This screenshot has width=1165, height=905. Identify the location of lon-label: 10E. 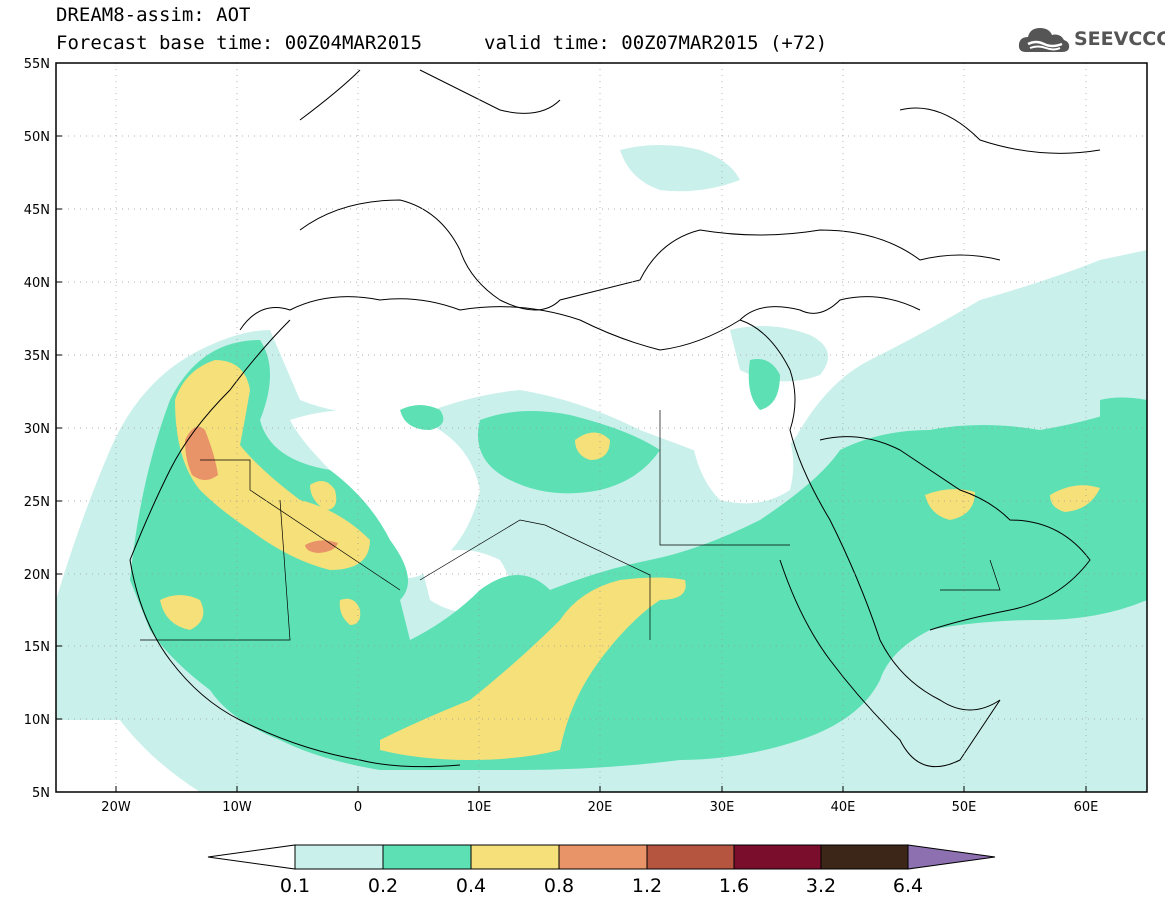
(479, 807).